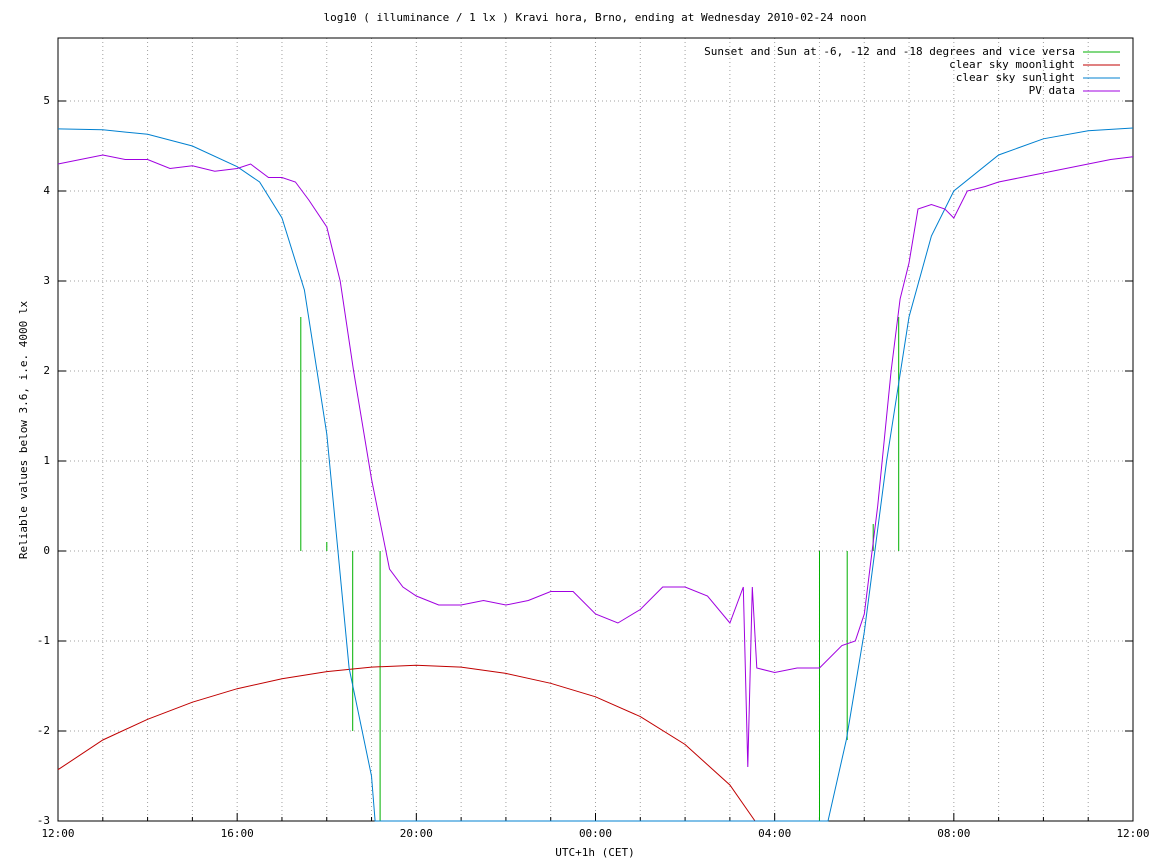  What do you see at coordinates (774, 833) in the screenshot?
I see `x-tick-label: 04:00` at bounding box center [774, 833].